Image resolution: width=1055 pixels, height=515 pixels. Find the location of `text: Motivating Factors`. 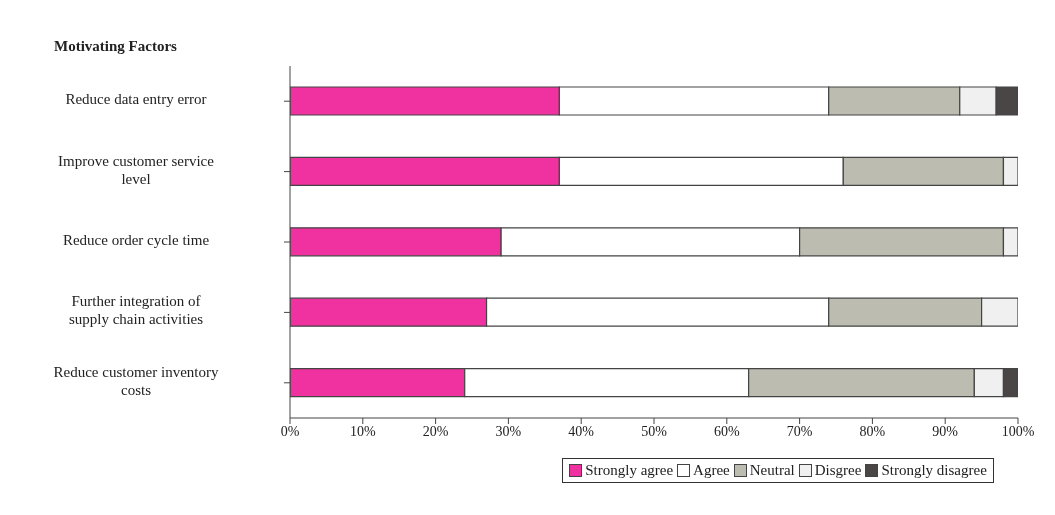

text: Motivating Factors is located at coordinates (115, 46).